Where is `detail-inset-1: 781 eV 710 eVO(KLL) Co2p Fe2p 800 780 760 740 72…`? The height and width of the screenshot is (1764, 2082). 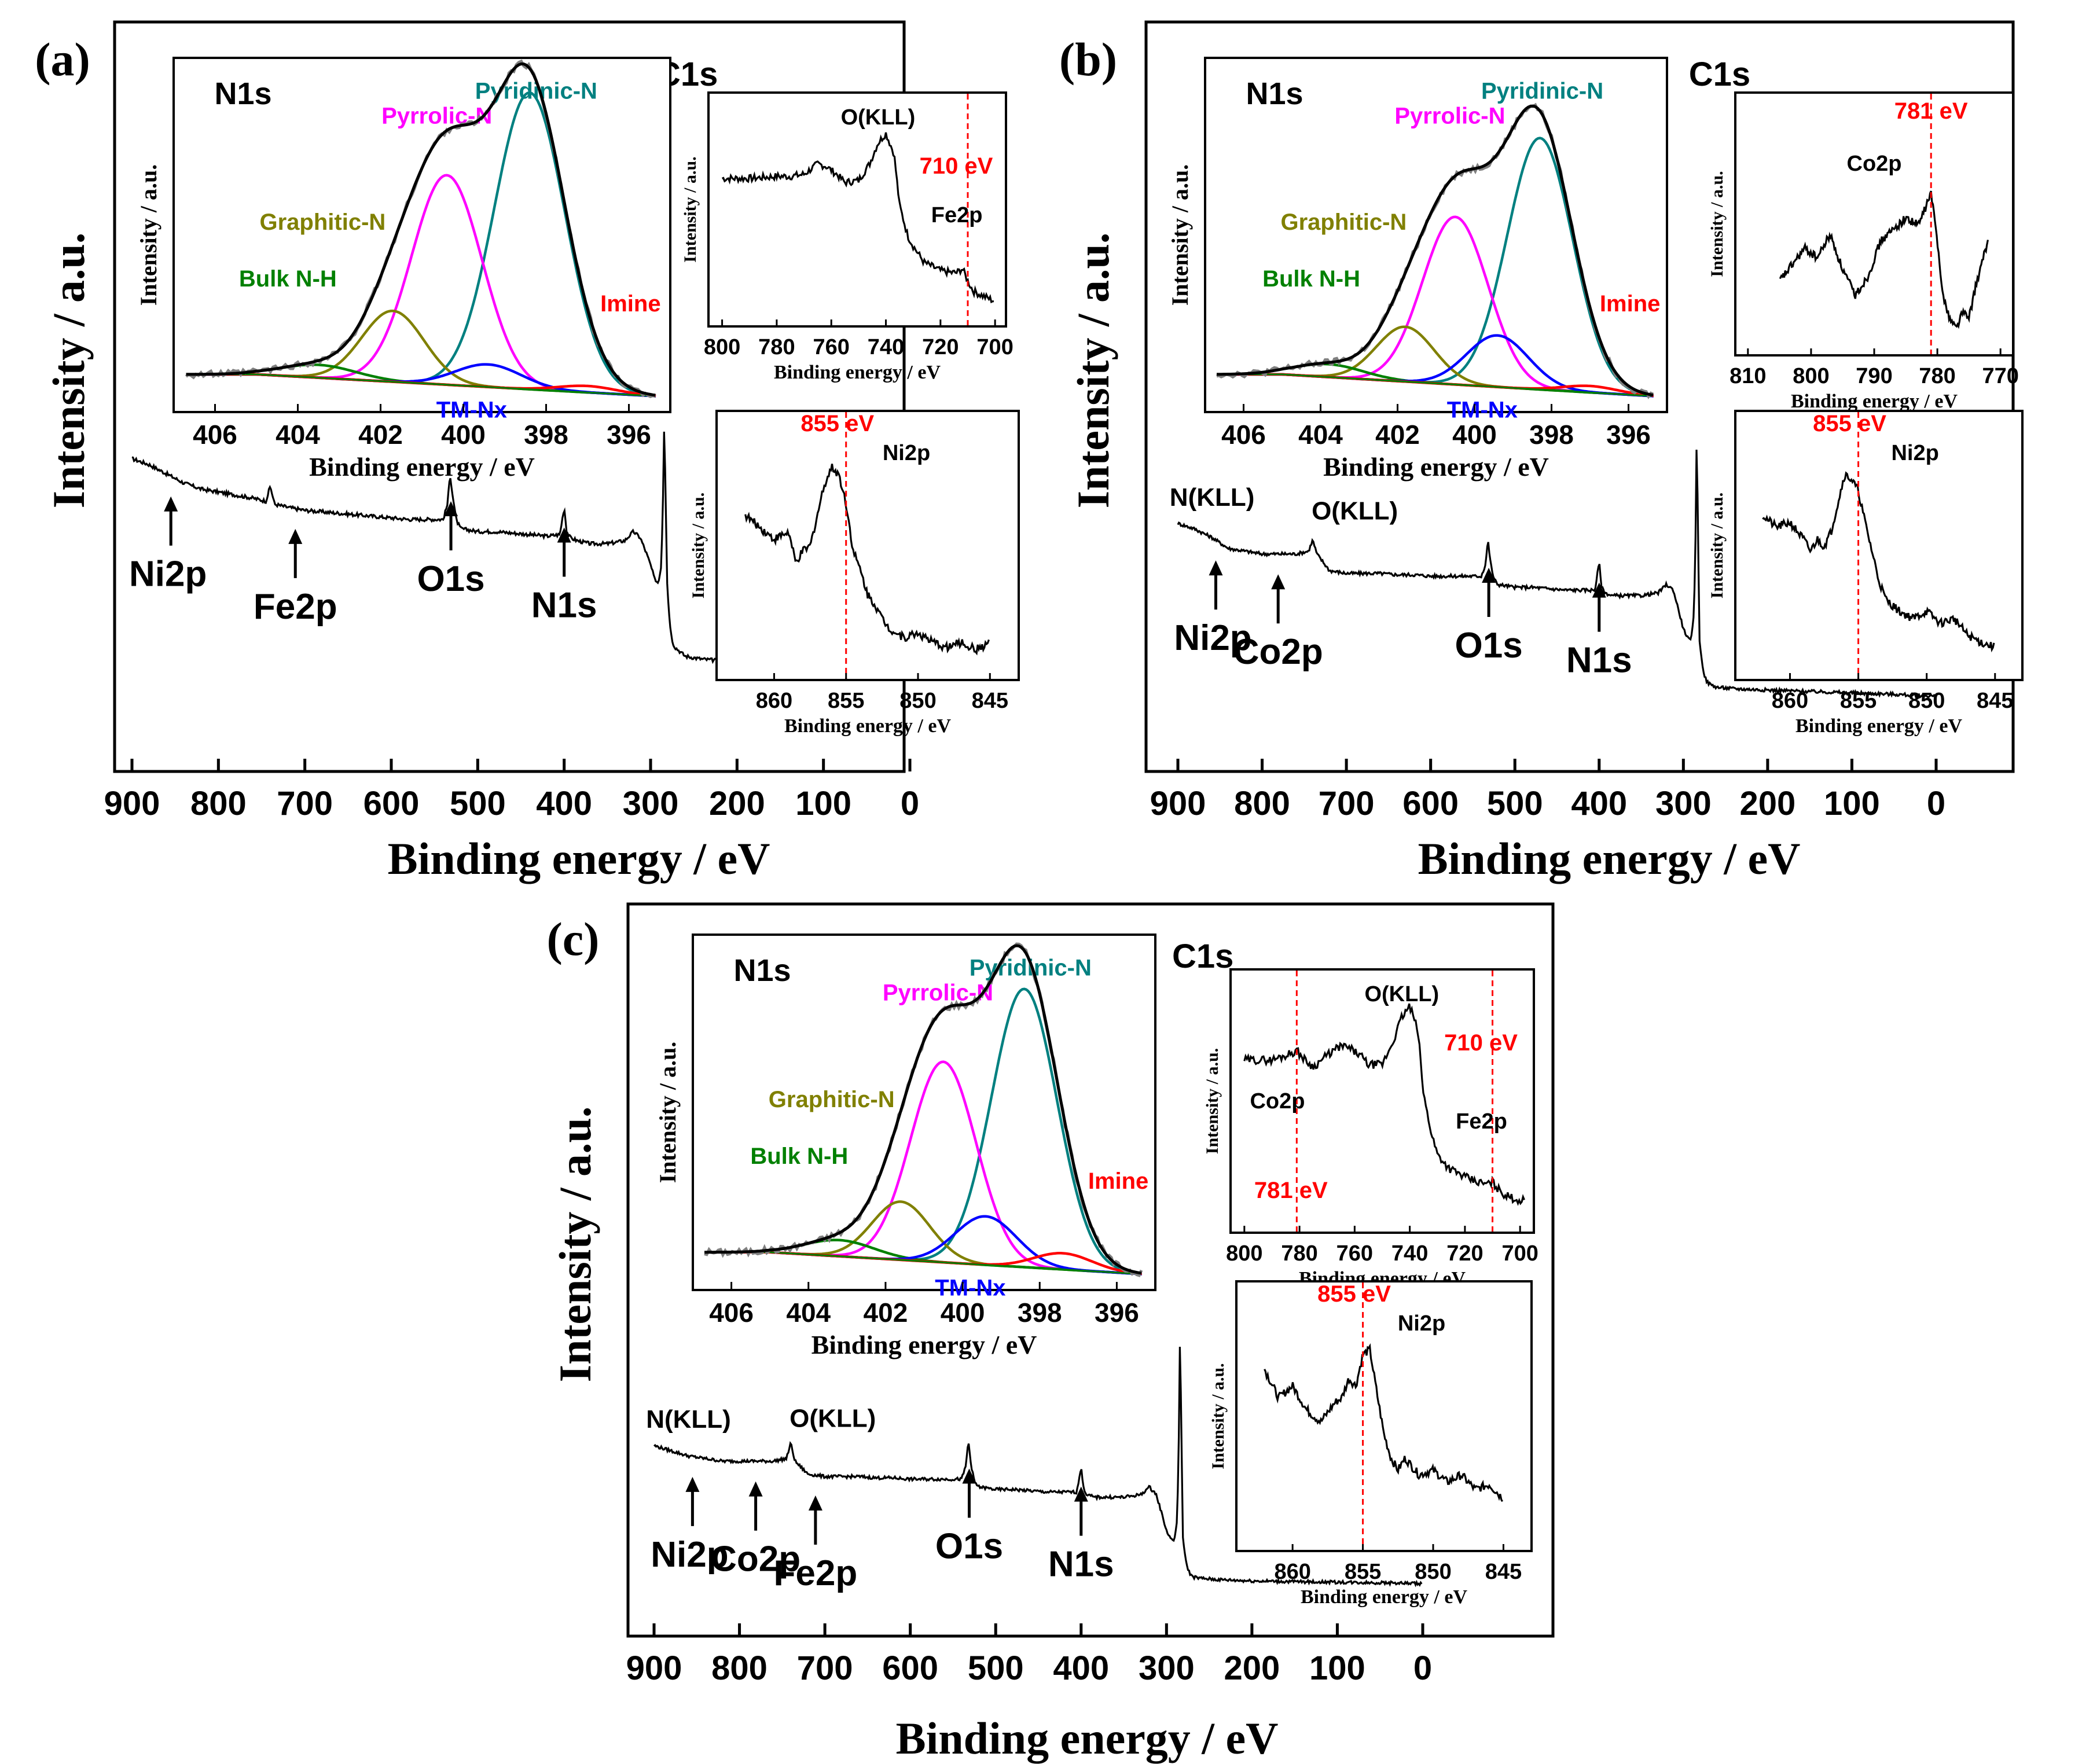 detail-inset-1: 781 eV 710 eVO(KLL) Co2p Fe2p 800 780 760 740 72… is located at coordinates (1370, 1128).